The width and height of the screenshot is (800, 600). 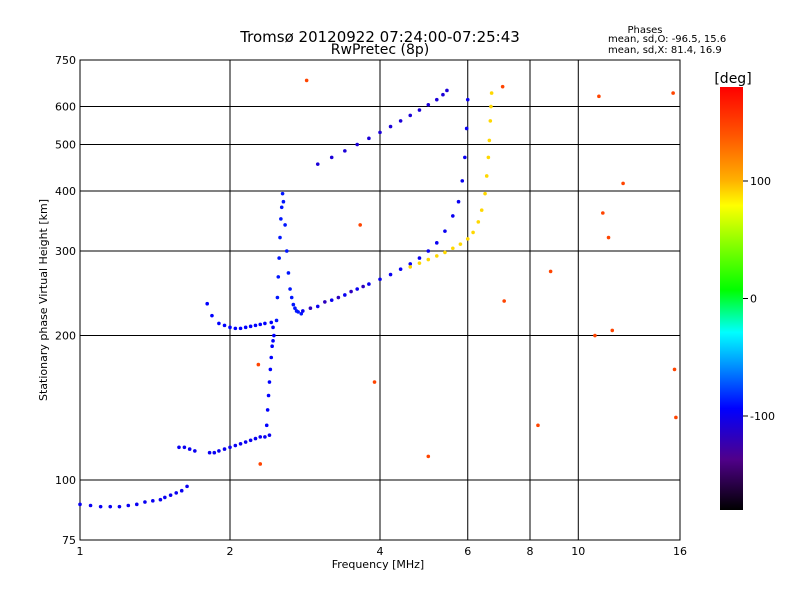 What do you see at coordinates (382, 551) in the screenshot?
I see `x-axis-ticks: 1 2 4 6 8 10 16` at bounding box center [382, 551].